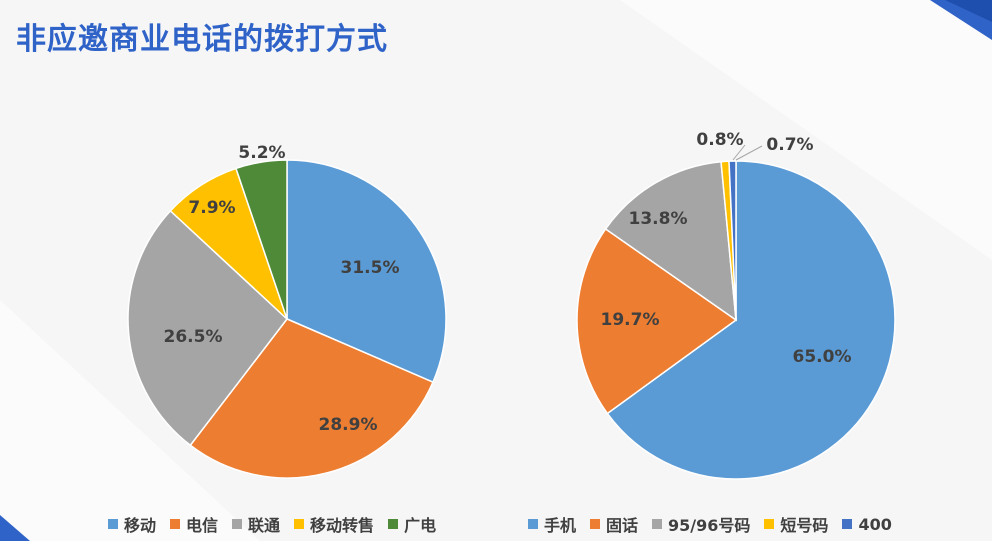 This screenshot has width=992, height=541. What do you see at coordinates (560, 525) in the screenshot?
I see `legend-label: 手机` at bounding box center [560, 525].